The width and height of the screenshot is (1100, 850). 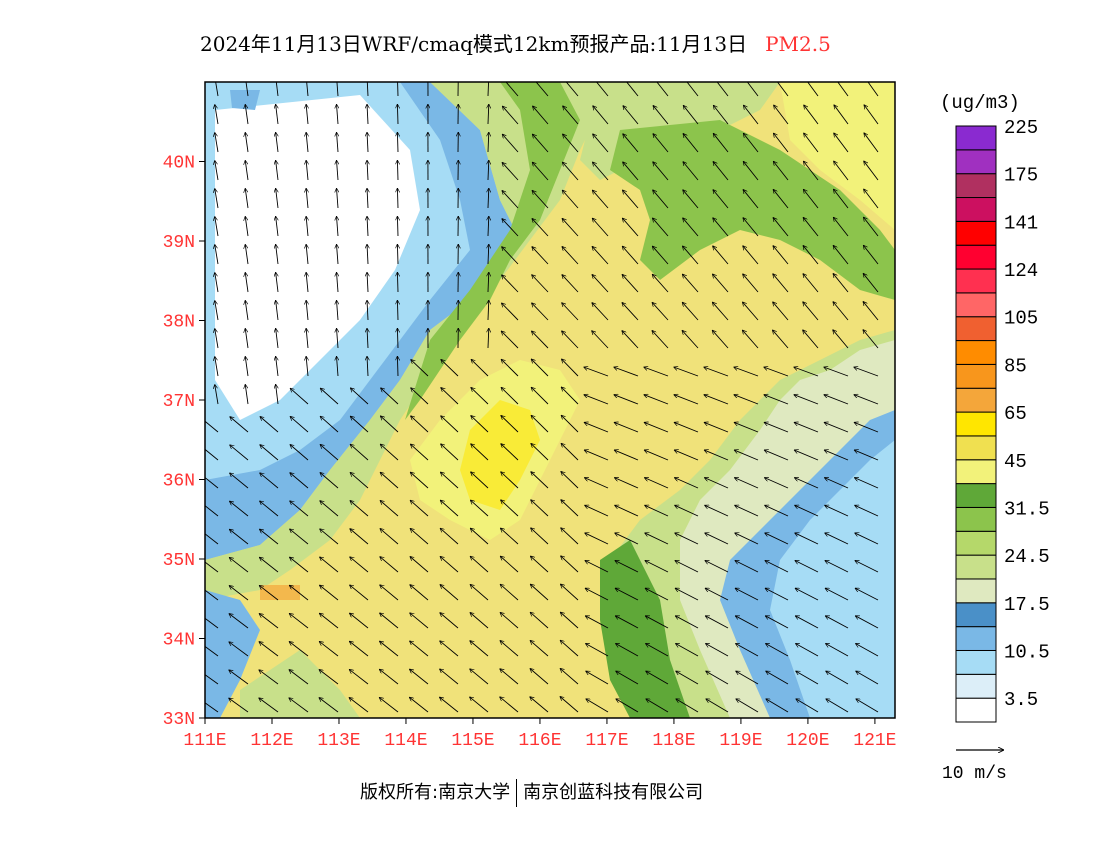 I want to click on colorbar-tick-label: 85, so click(x=1015, y=366).